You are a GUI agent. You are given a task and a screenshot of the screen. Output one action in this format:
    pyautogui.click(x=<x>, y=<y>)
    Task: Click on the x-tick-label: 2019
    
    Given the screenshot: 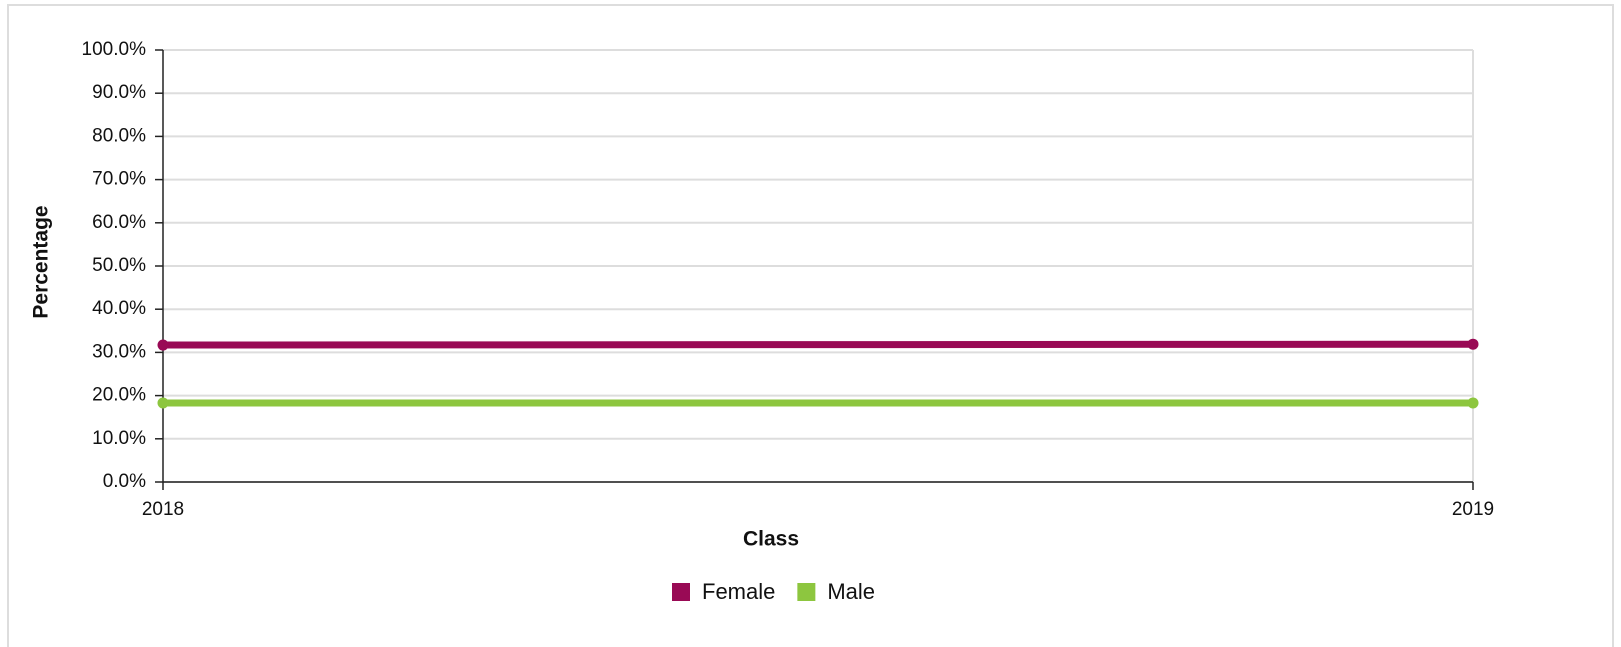 What is the action you would take?
    pyautogui.click(x=1473, y=509)
    